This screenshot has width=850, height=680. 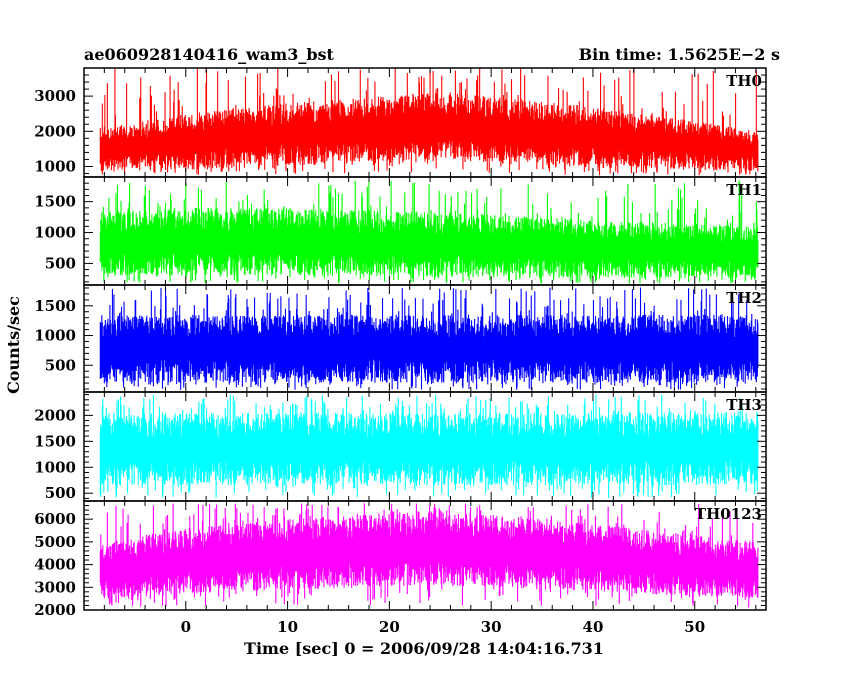 What do you see at coordinates (13, 345) in the screenshot?
I see `y-axis-title: Counts/sec` at bounding box center [13, 345].